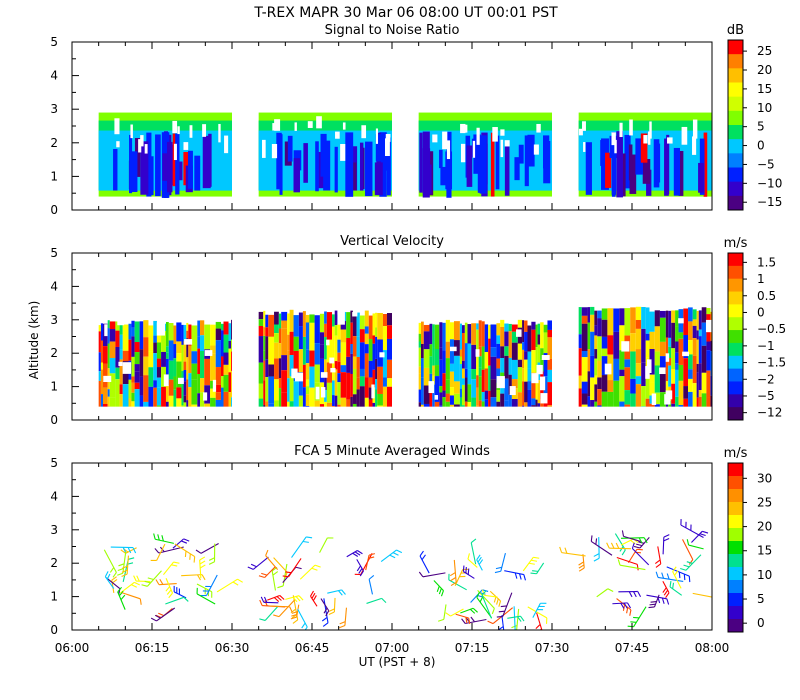 The width and height of the screenshot is (800, 700). Describe the element at coordinates (397, 662) in the screenshot. I see `x-axis-label: UT (PST + 8)` at that location.